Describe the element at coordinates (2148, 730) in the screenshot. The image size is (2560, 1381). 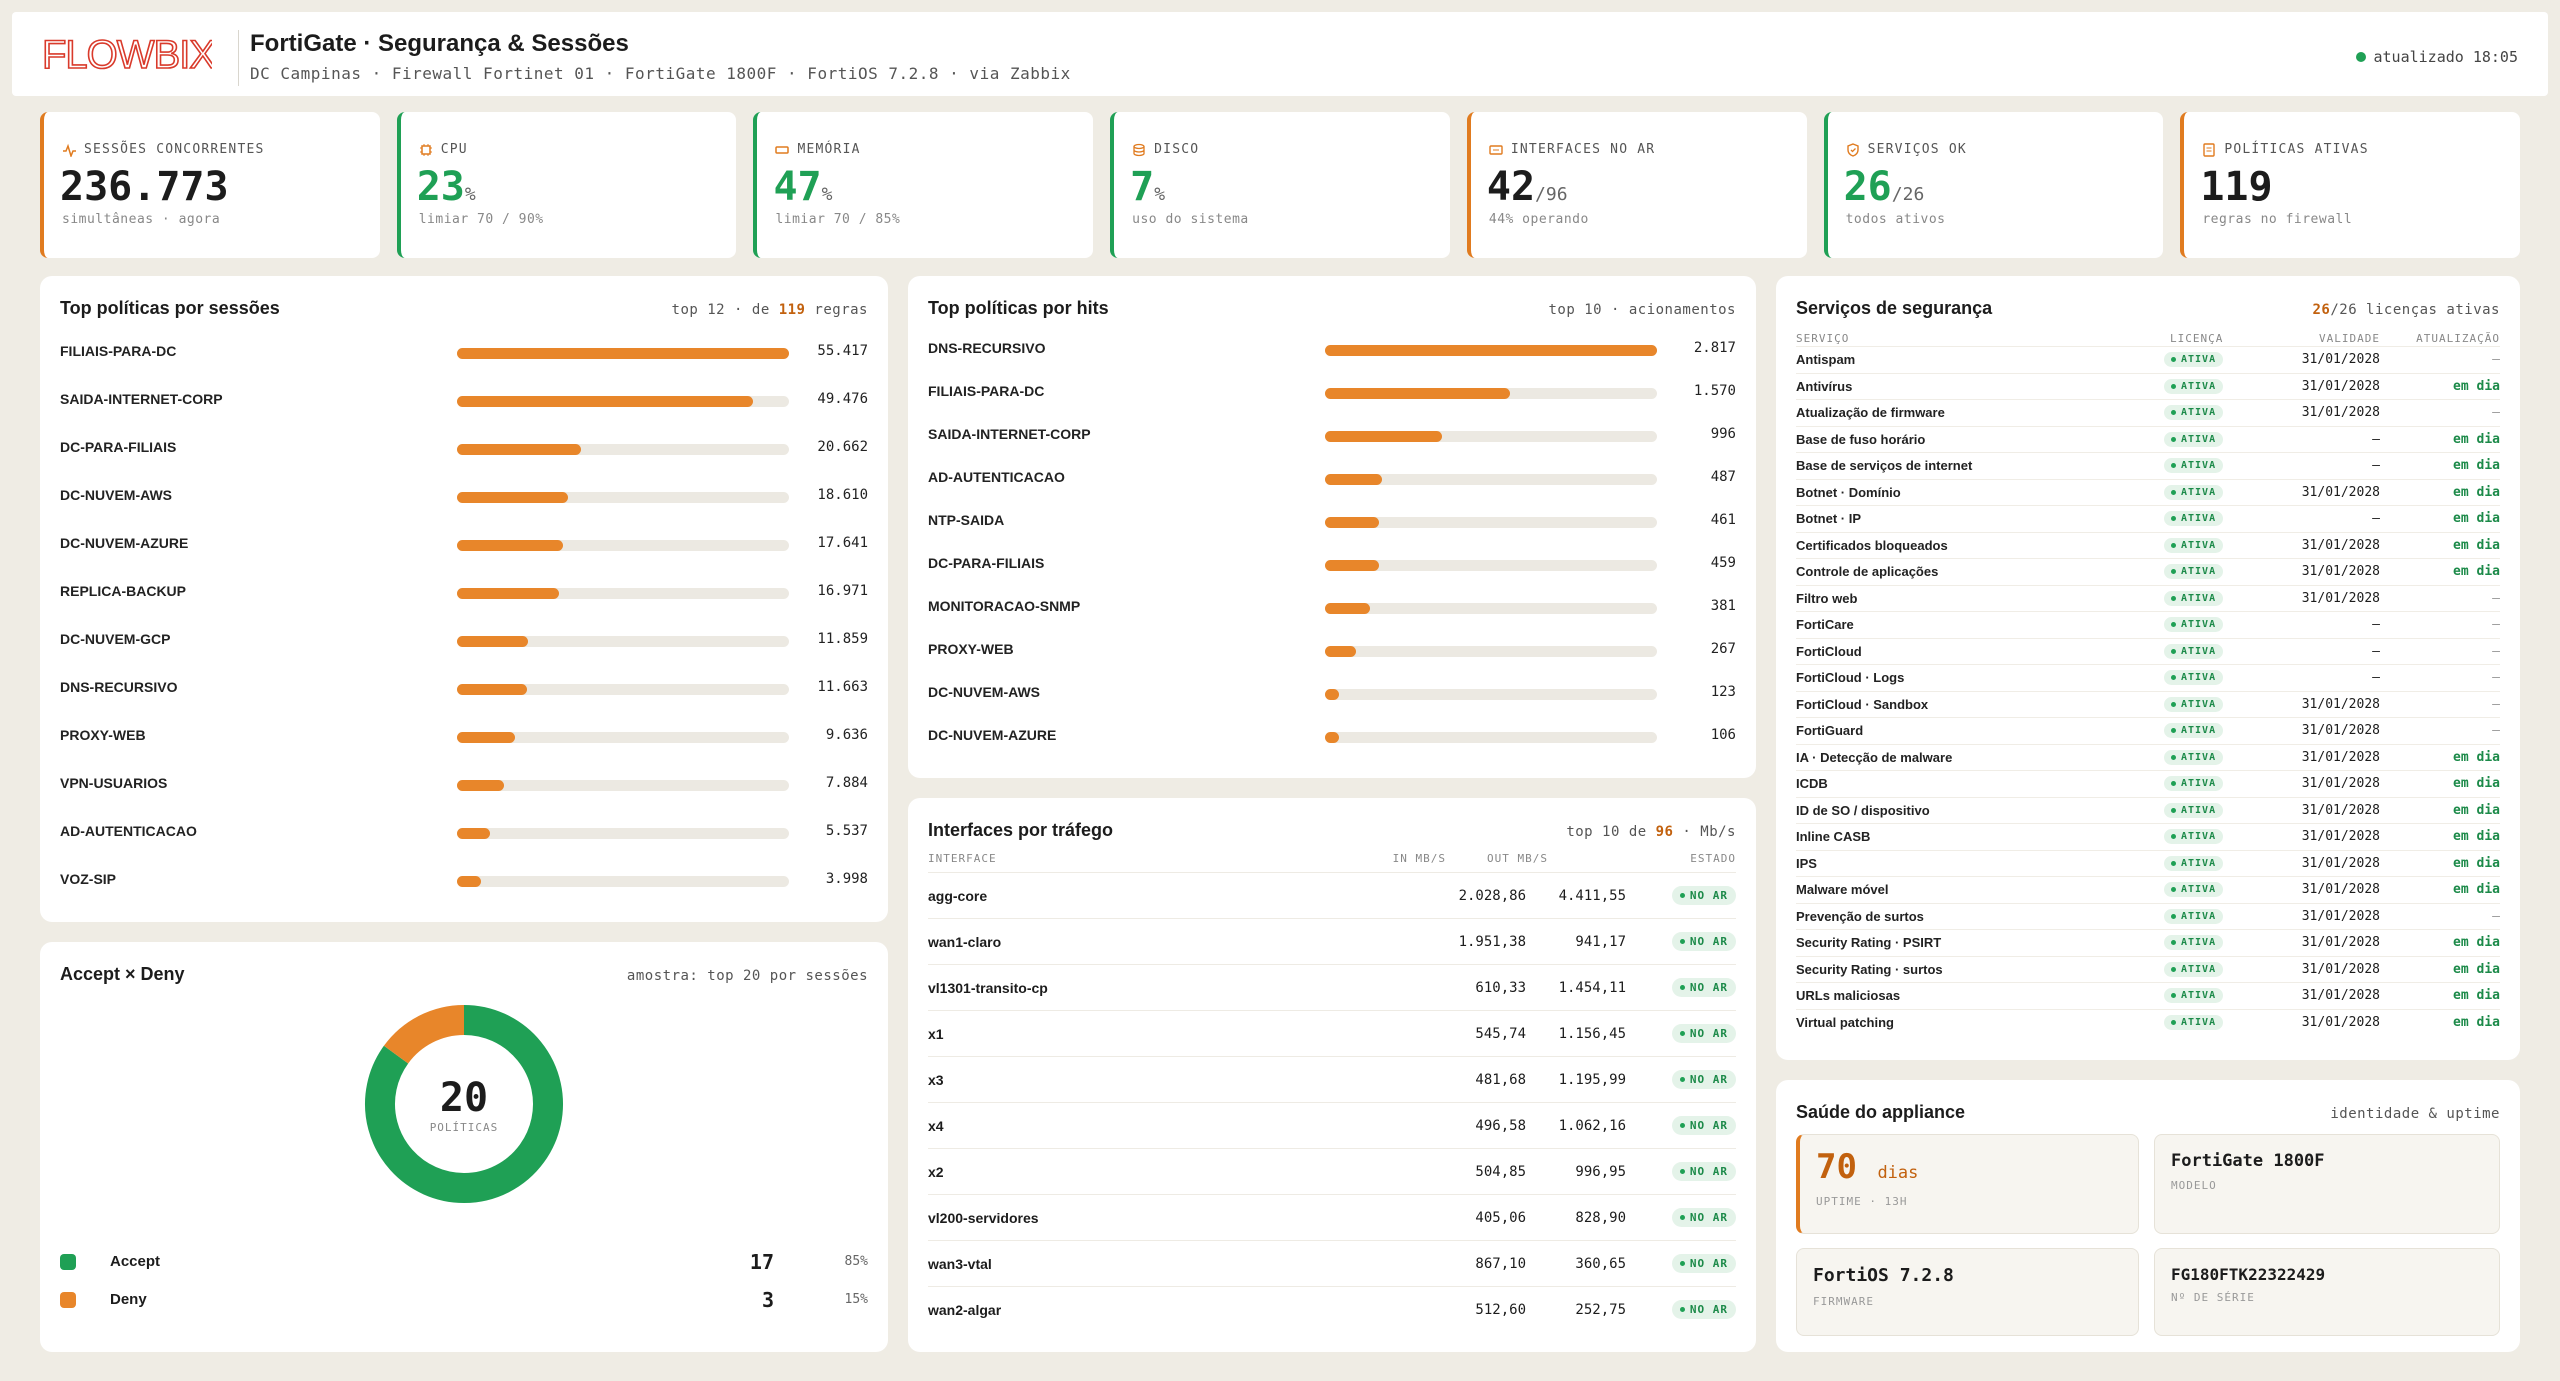
I see `table-row: FortiGuard ATIVA 31/01/2028 —` at that location.